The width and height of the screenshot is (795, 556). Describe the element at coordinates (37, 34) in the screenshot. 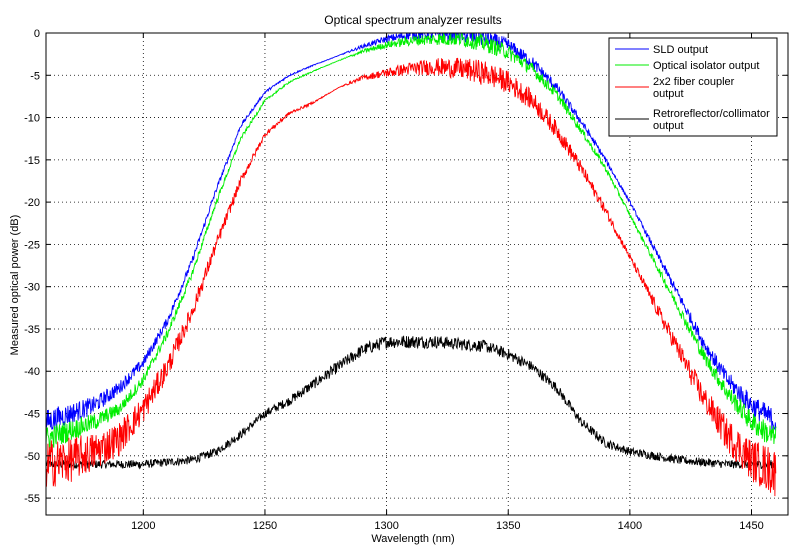

I see `y-tick-label: 0` at that location.